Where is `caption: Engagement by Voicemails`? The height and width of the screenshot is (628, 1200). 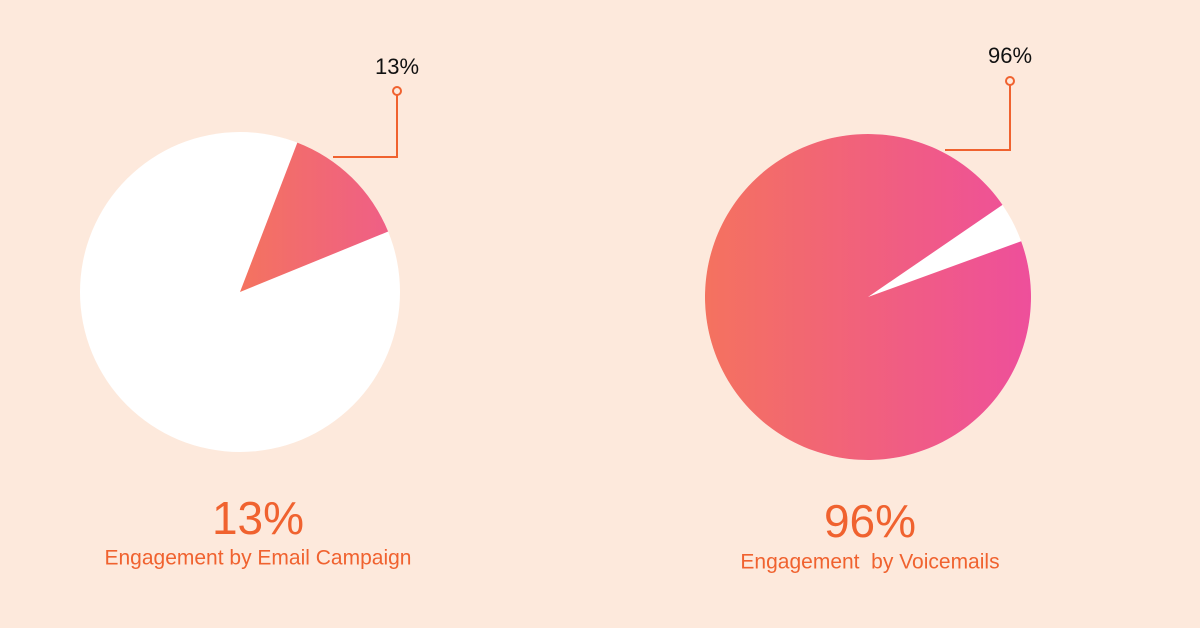 caption: Engagement by Voicemails is located at coordinates (869, 562).